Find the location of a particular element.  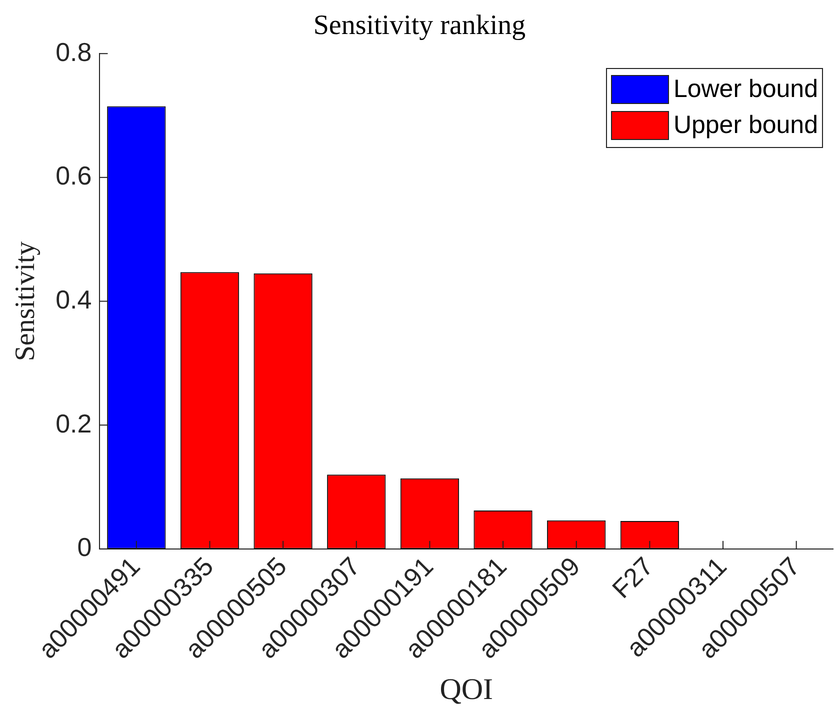

chart-title: Sensitivity ranking is located at coordinates (419, 26).